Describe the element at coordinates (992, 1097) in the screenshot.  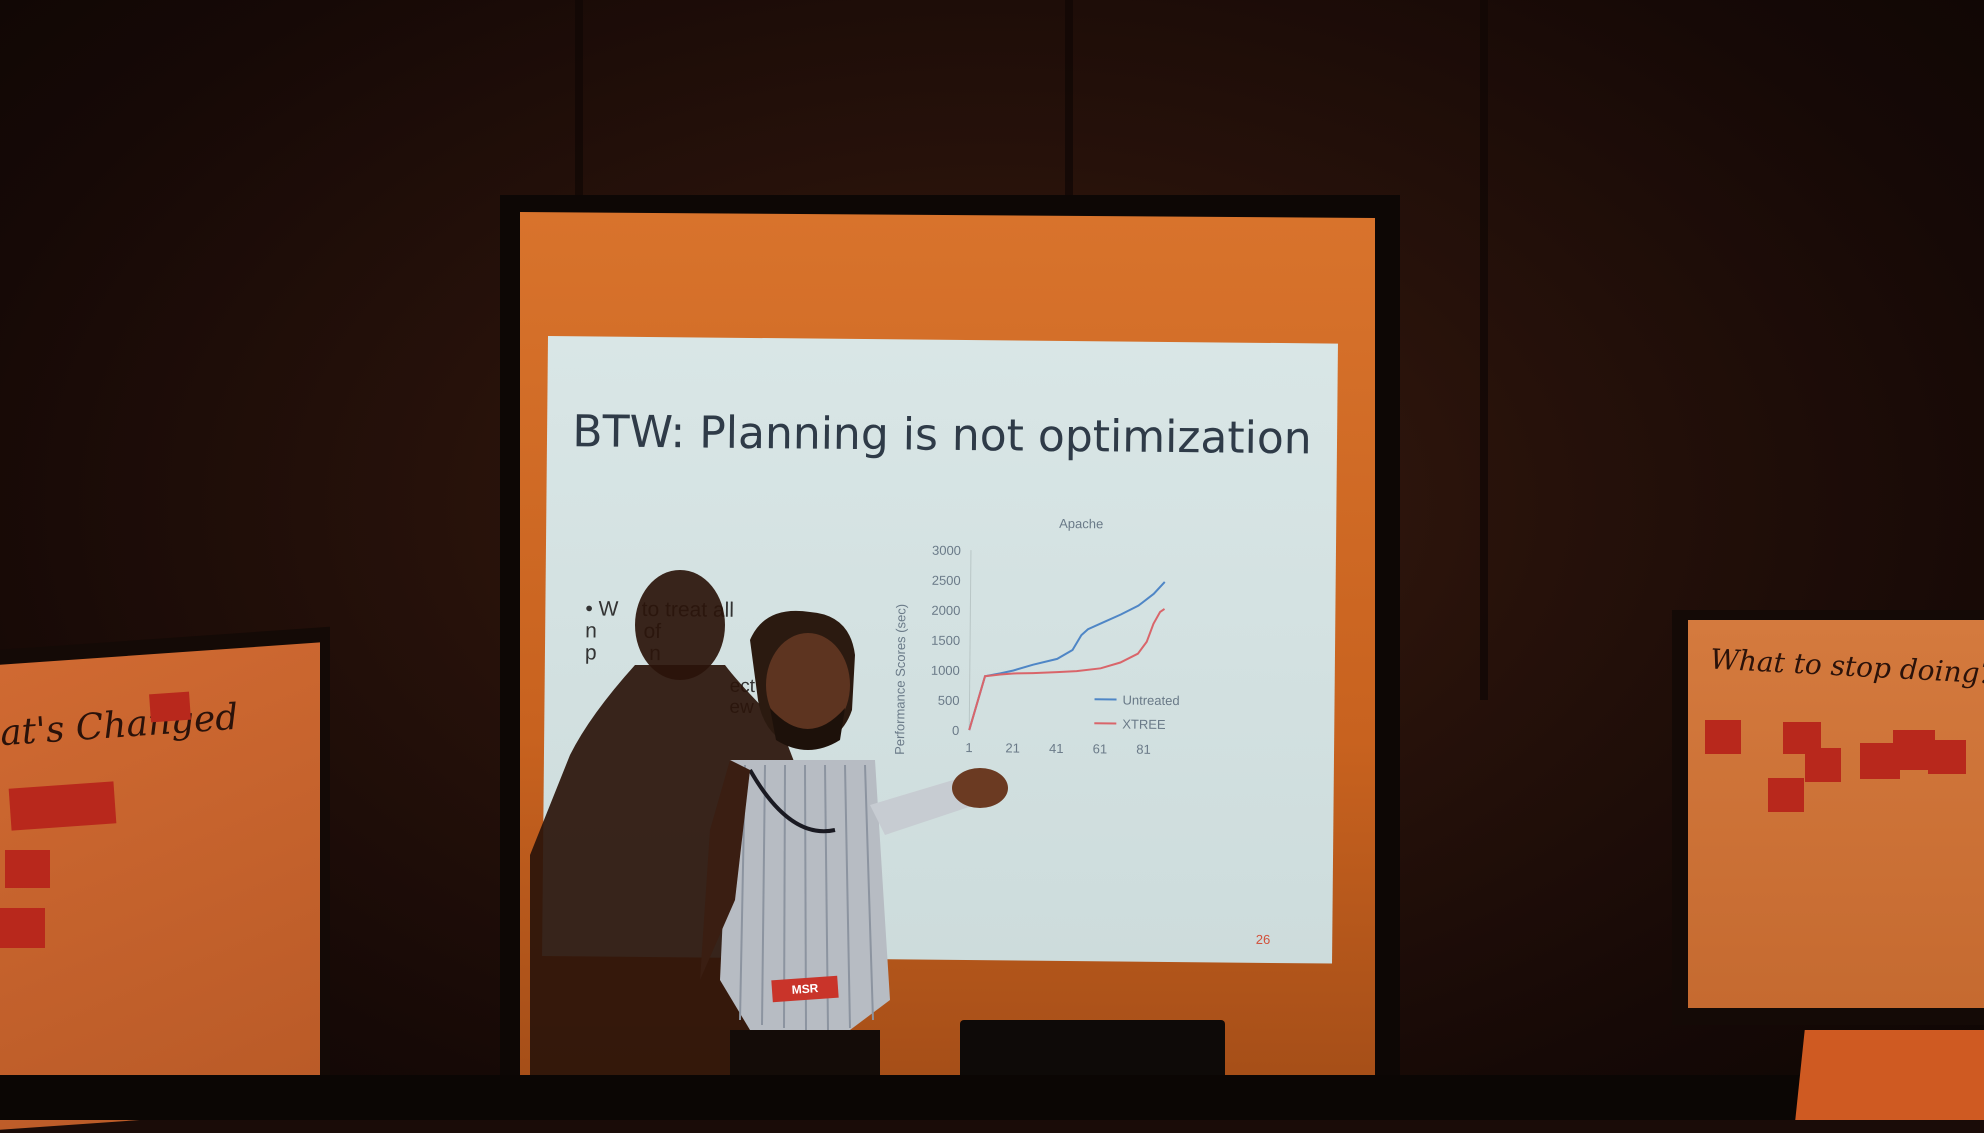
I see `table-edge` at that location.